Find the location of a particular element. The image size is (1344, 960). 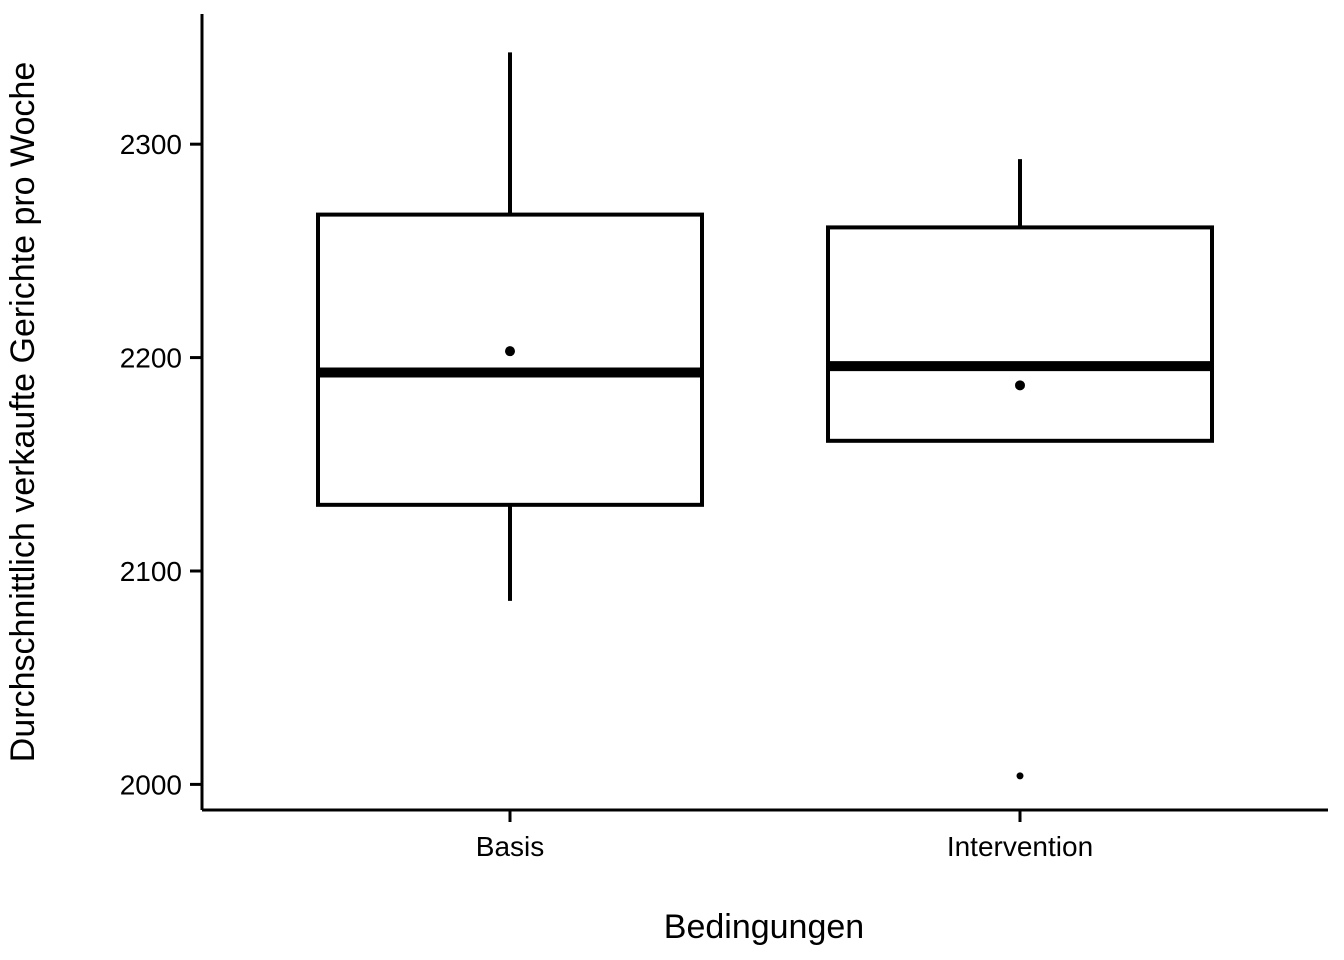

outlier-point is located at coordinates (1020, 776).